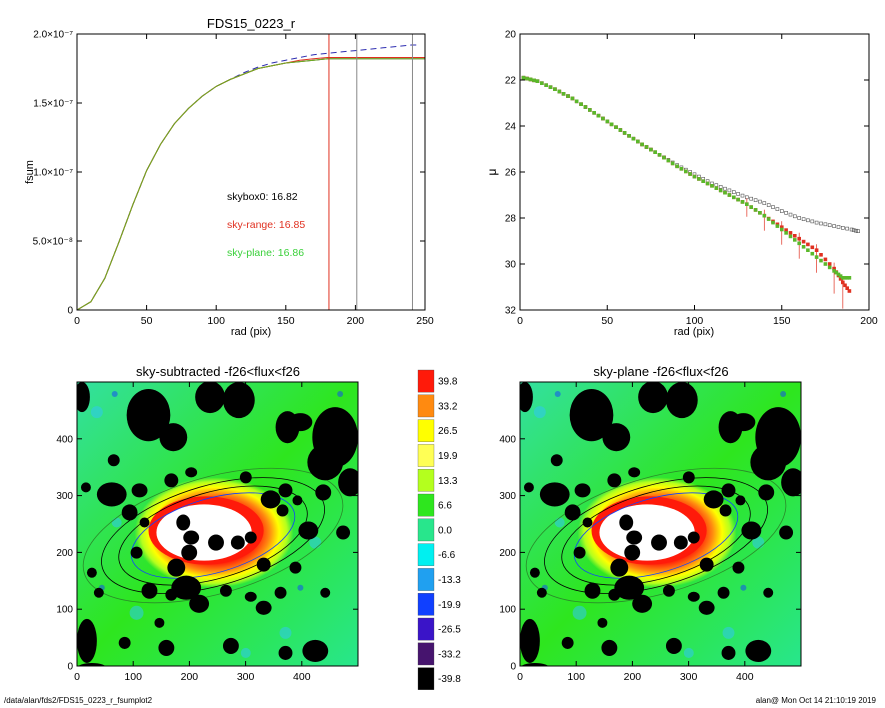 Image resolution: width=885 pixels, height=708 pixels. What do you see at coordinates (64, 610) in the screenshot?
I see `y-tick-label: 100` at bounding box center [64, 610].